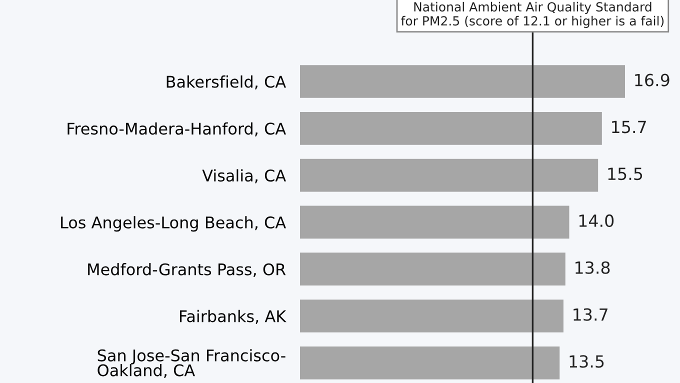  What do you see at coordinates (591, 314) in the screenshot?
I see `data-label: 13.7` at bounding box center [591, 314].